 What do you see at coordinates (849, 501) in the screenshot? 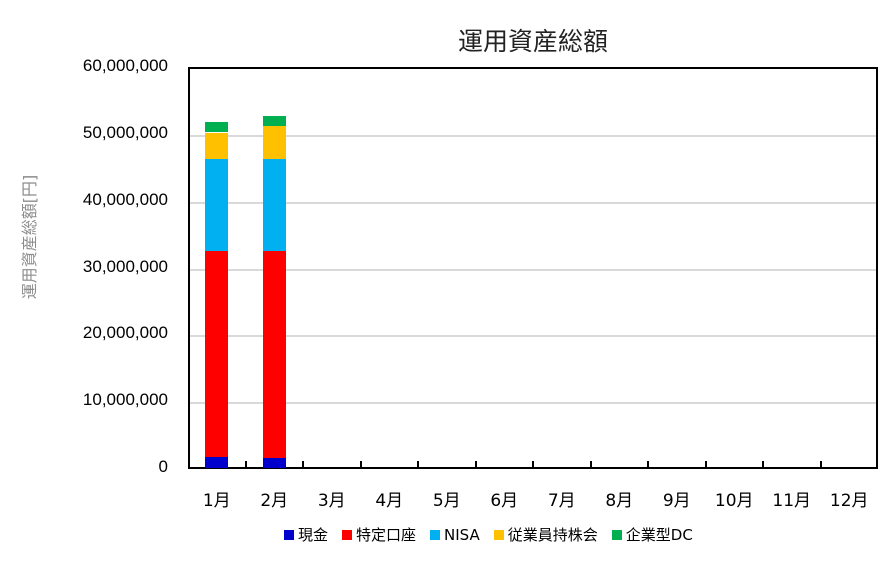
I see `x-tick-label: 12月` at bounding box center [849, 501].